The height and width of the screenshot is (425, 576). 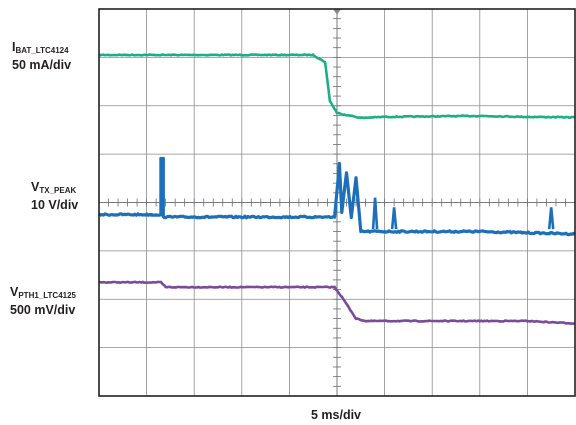 What do you see at coordinates (54, 196) in the screenshot?
I see `vtx-series-label: VTX_PEAK 10 V/div` at bounding box center [54, 196].